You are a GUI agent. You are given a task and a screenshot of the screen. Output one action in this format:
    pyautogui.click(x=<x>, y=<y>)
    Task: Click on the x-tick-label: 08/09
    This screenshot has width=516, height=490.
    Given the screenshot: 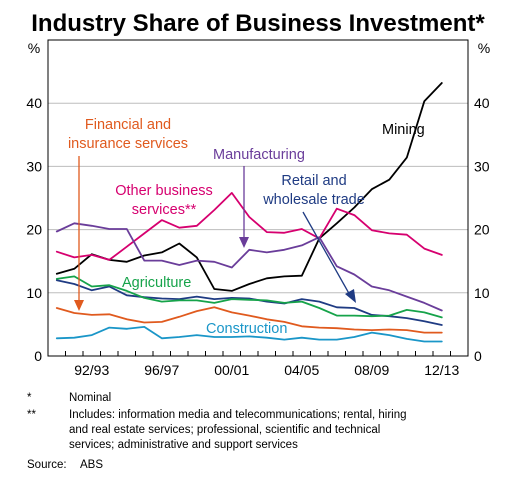 What is the action you would take?
    pyautogui.click(x=371, y=370)
    